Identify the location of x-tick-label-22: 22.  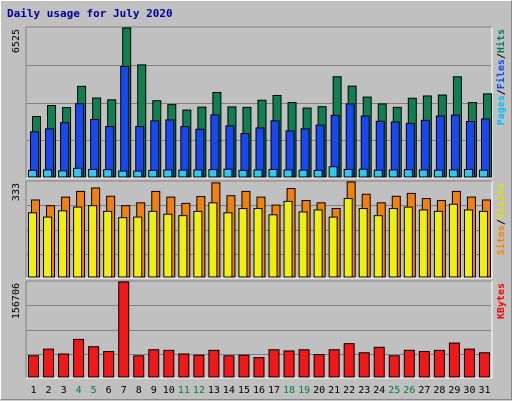
(349, 390).